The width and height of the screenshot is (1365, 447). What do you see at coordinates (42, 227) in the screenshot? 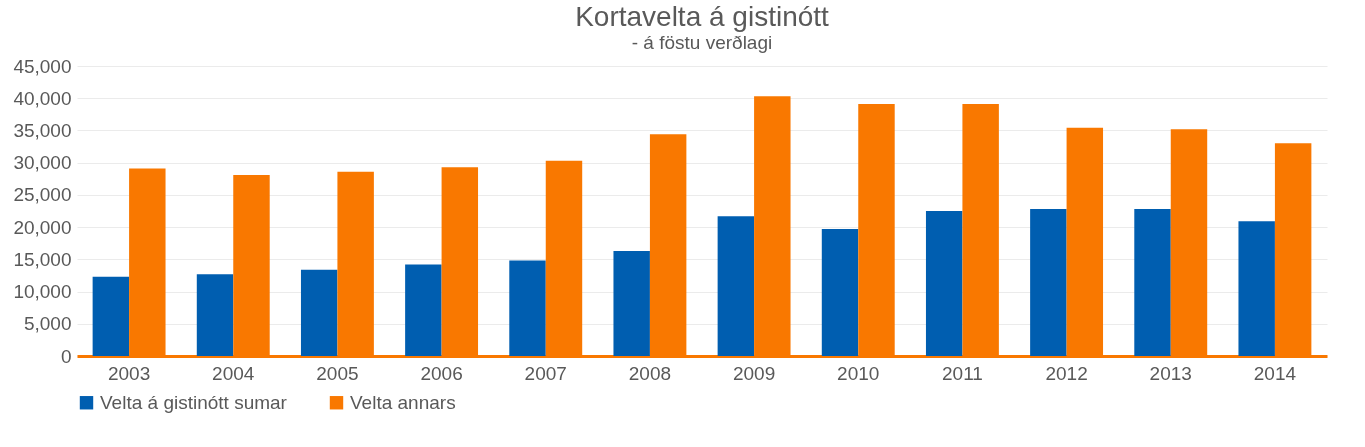
I see `y-tick-label: 20,000` at bounding box center [42, 227].